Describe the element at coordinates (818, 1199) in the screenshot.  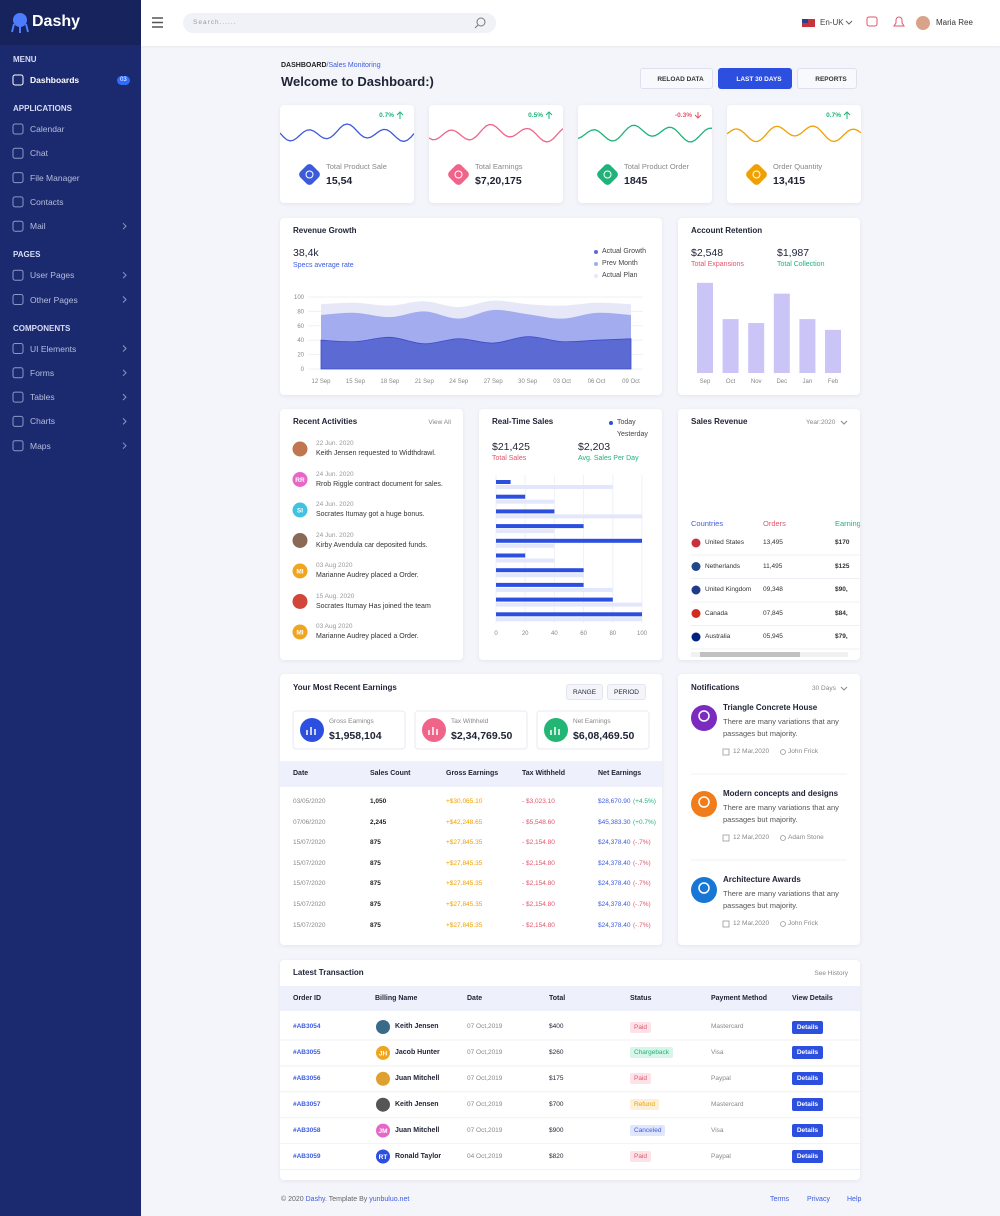
I see `footer-link: Privacy` at that location.